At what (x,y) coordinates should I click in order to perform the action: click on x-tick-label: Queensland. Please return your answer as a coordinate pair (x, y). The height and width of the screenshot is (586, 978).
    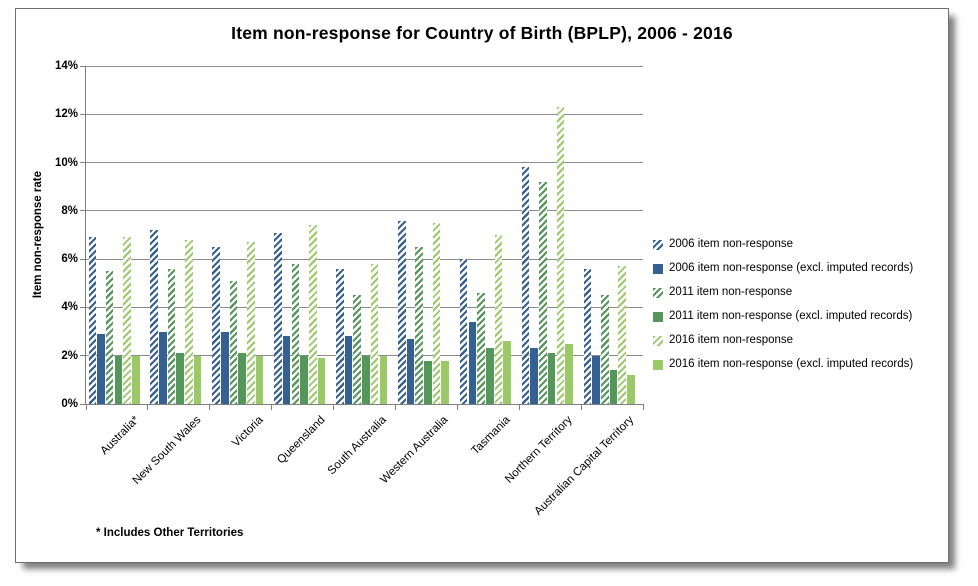
    Looking at the image, I should click on (301, 440).